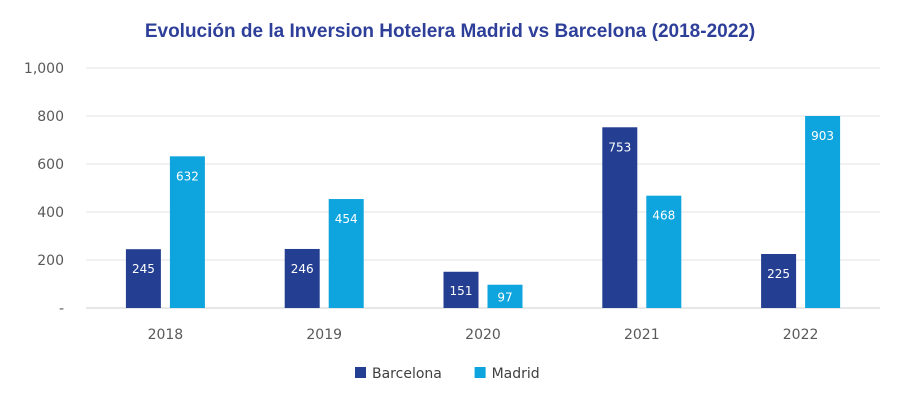 This screenshot has width=900, height=407. What do you see at coordinates (447, 374) in the screenshot?
I see `legend: Barcelona Madrid` at bounding box center [447, 374].